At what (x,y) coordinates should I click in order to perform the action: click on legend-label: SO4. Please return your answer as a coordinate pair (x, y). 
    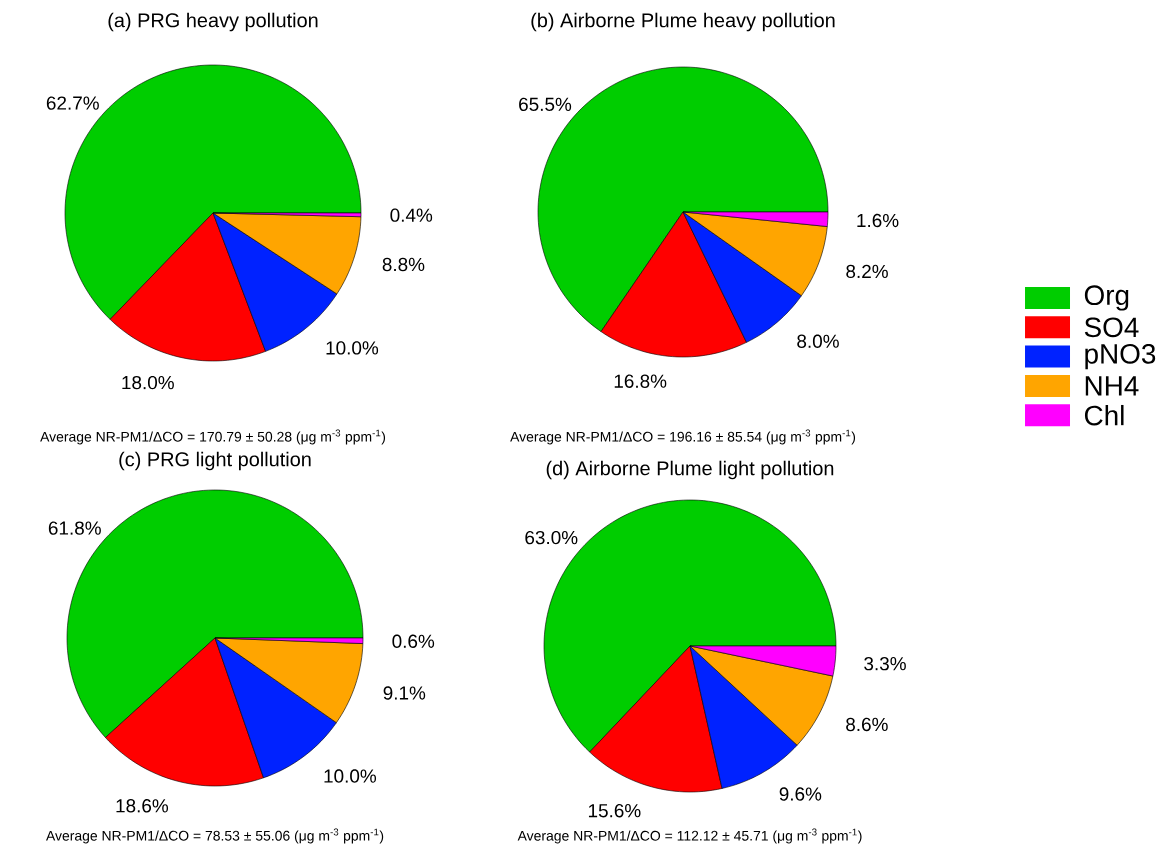
    Looking at the image, I should click on (1111, 327).